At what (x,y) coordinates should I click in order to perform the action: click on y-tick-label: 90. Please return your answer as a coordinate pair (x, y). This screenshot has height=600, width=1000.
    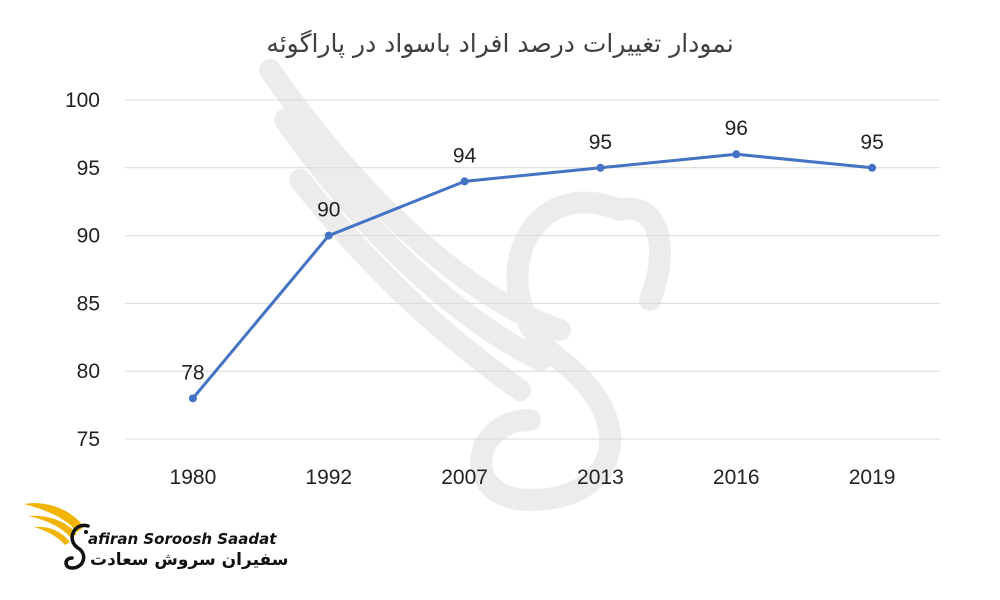
    Looking at the image, I should click on (88, 236).